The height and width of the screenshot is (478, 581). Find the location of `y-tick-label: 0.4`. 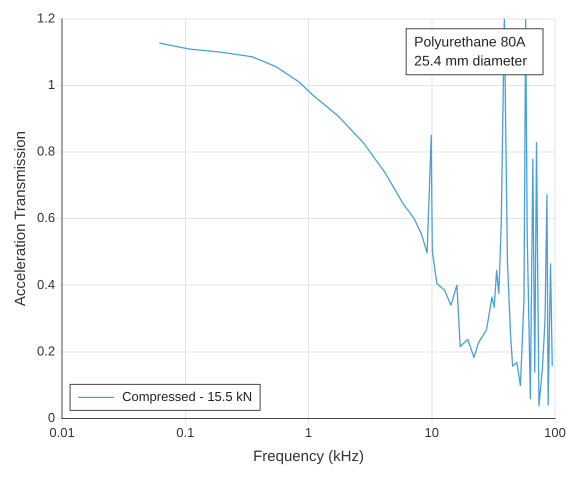

y-tick-label: 0.4 is located at coordinates (46, 284).